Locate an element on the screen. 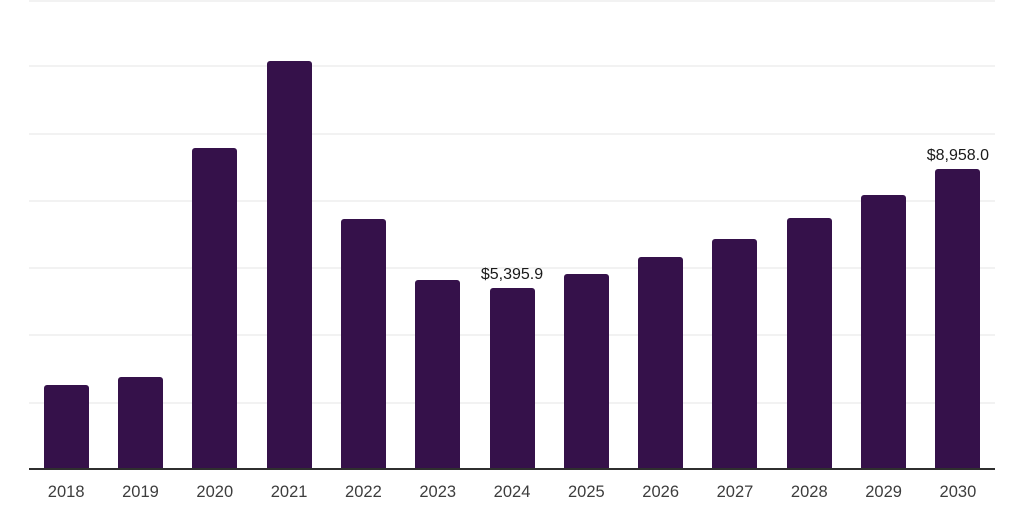 This screenshot has width=1024, height=512. bar-2022 is located at coordinates (363, 344).